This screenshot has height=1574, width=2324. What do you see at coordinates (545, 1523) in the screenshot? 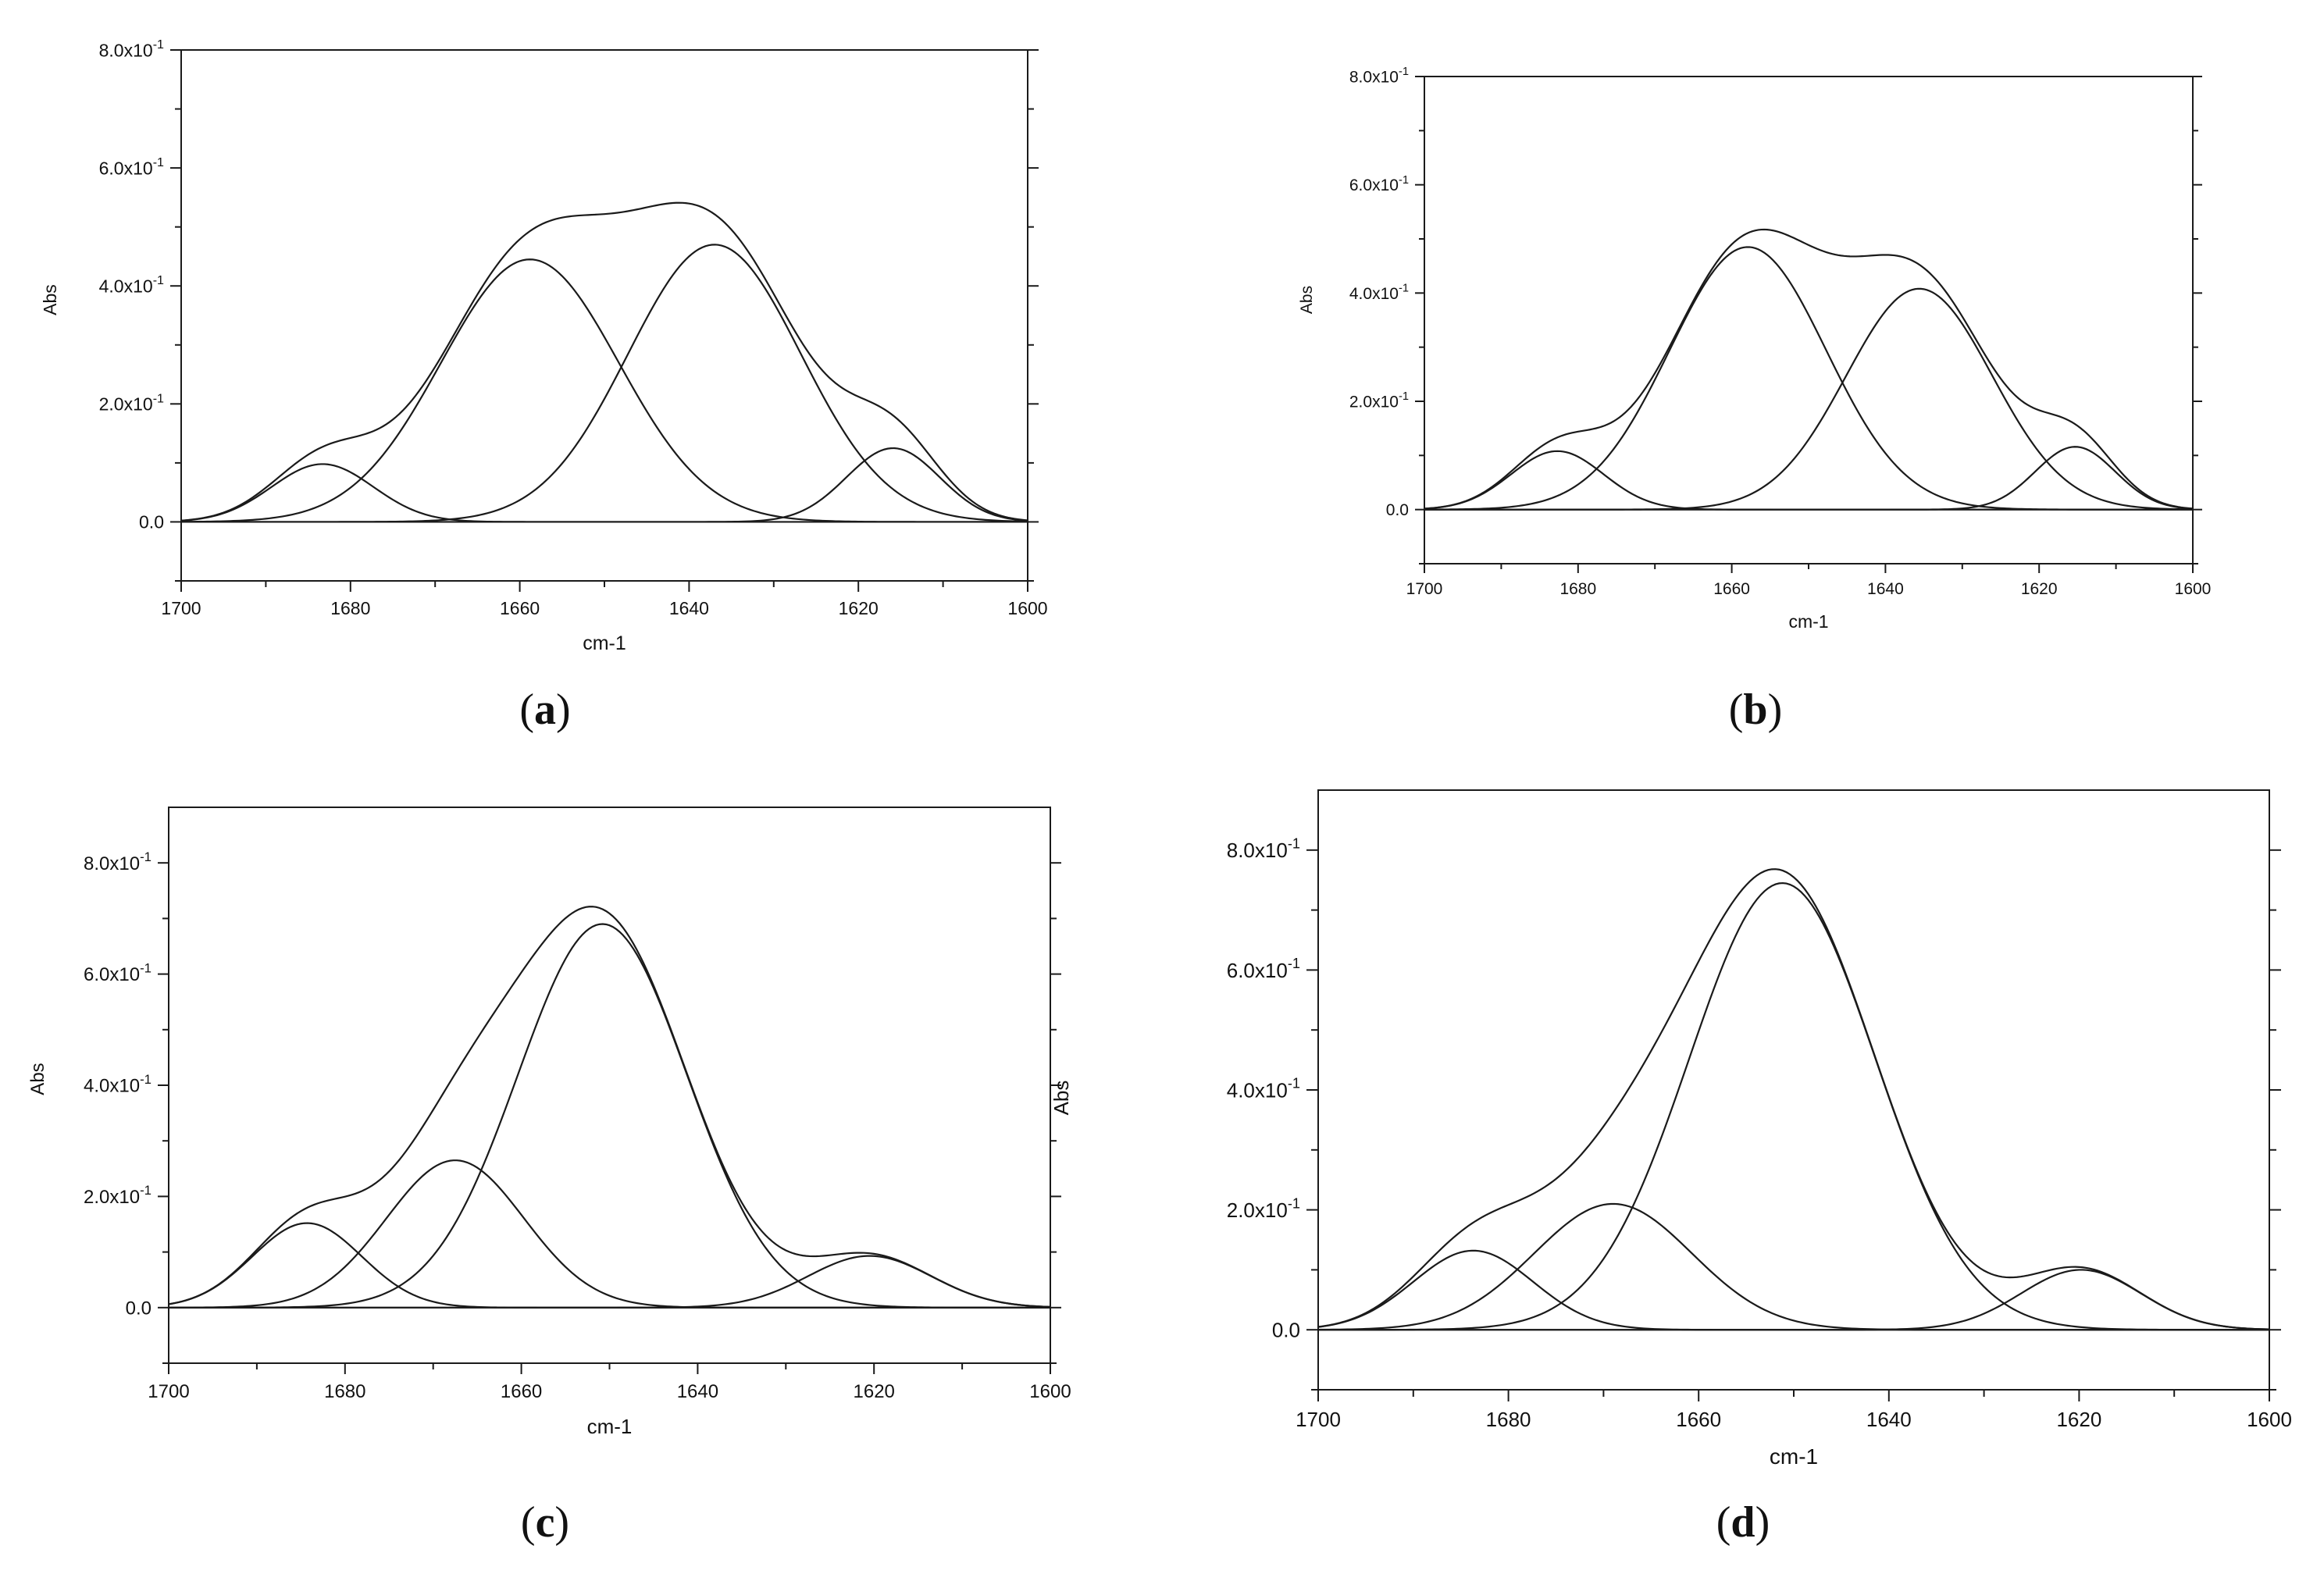
I see `panel-caption: (c)` at bounding box center [545, 1523].